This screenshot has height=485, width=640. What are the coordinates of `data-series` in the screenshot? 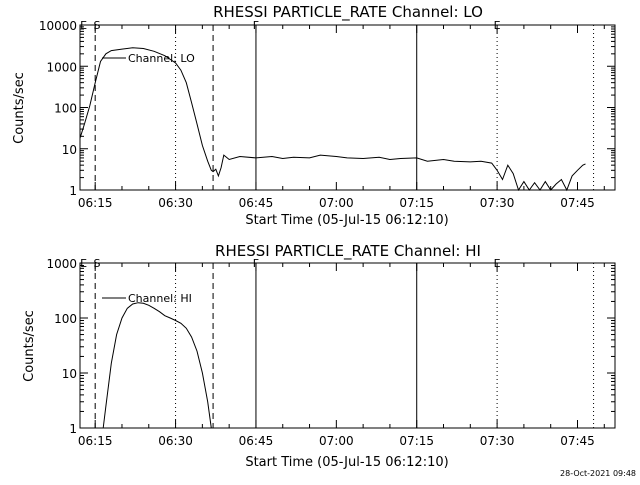 It's located at (157, 365).